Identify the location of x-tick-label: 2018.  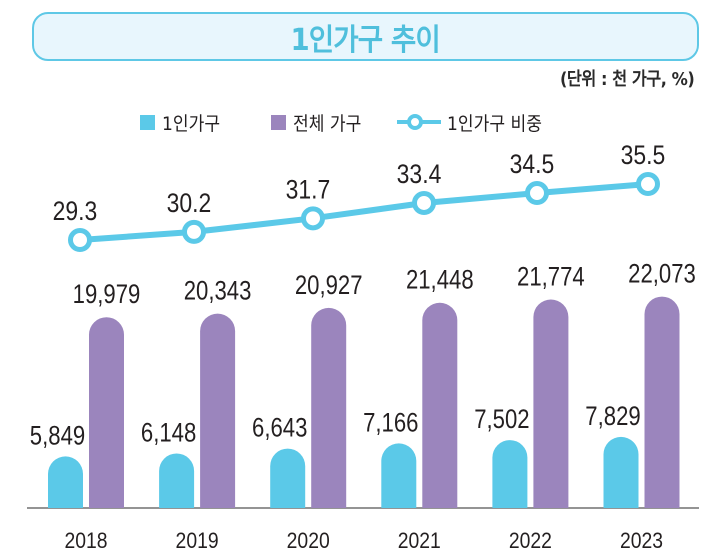
(85, 541).